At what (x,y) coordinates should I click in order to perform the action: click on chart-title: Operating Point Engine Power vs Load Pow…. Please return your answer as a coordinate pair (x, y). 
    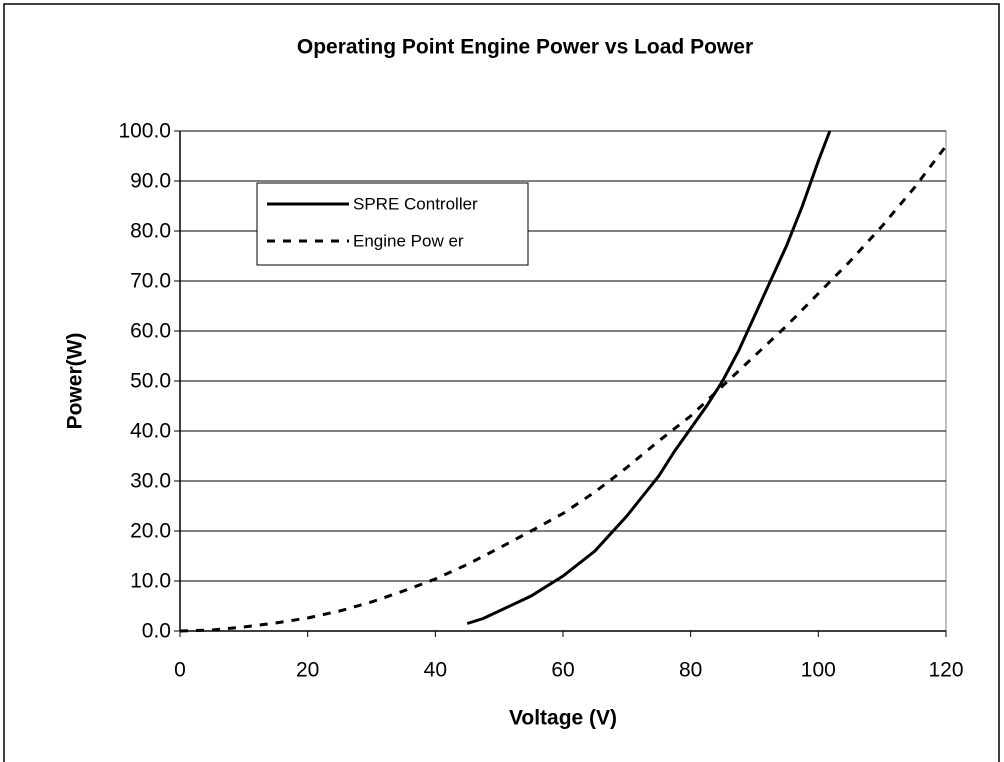
    Looking at the image, I should click on (525, 47).